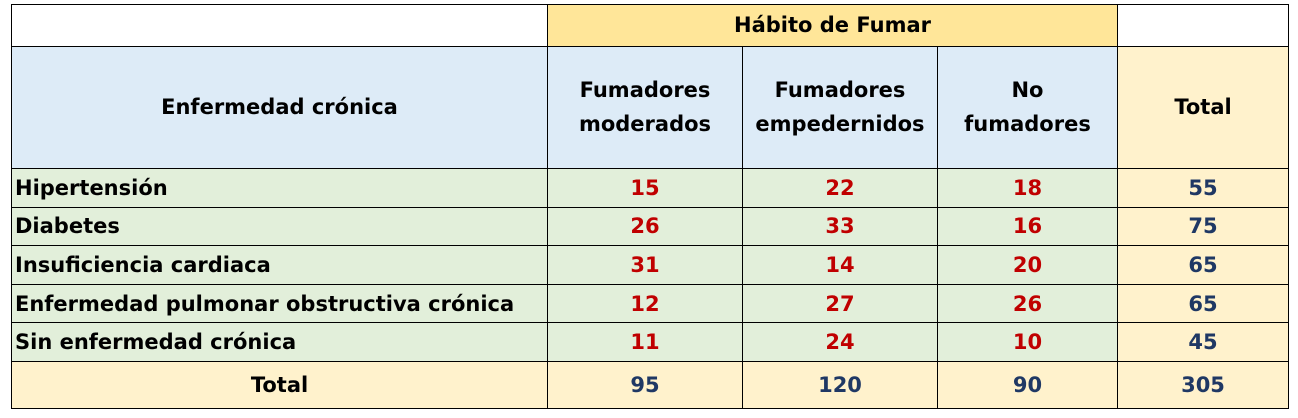 The height and width of the screenshot is (418, 1298). What do you see at coordinates (279, 342) in the screenshot?
I see `row-label: Sin enfermedad crónica` at bounding box center [279, 342].